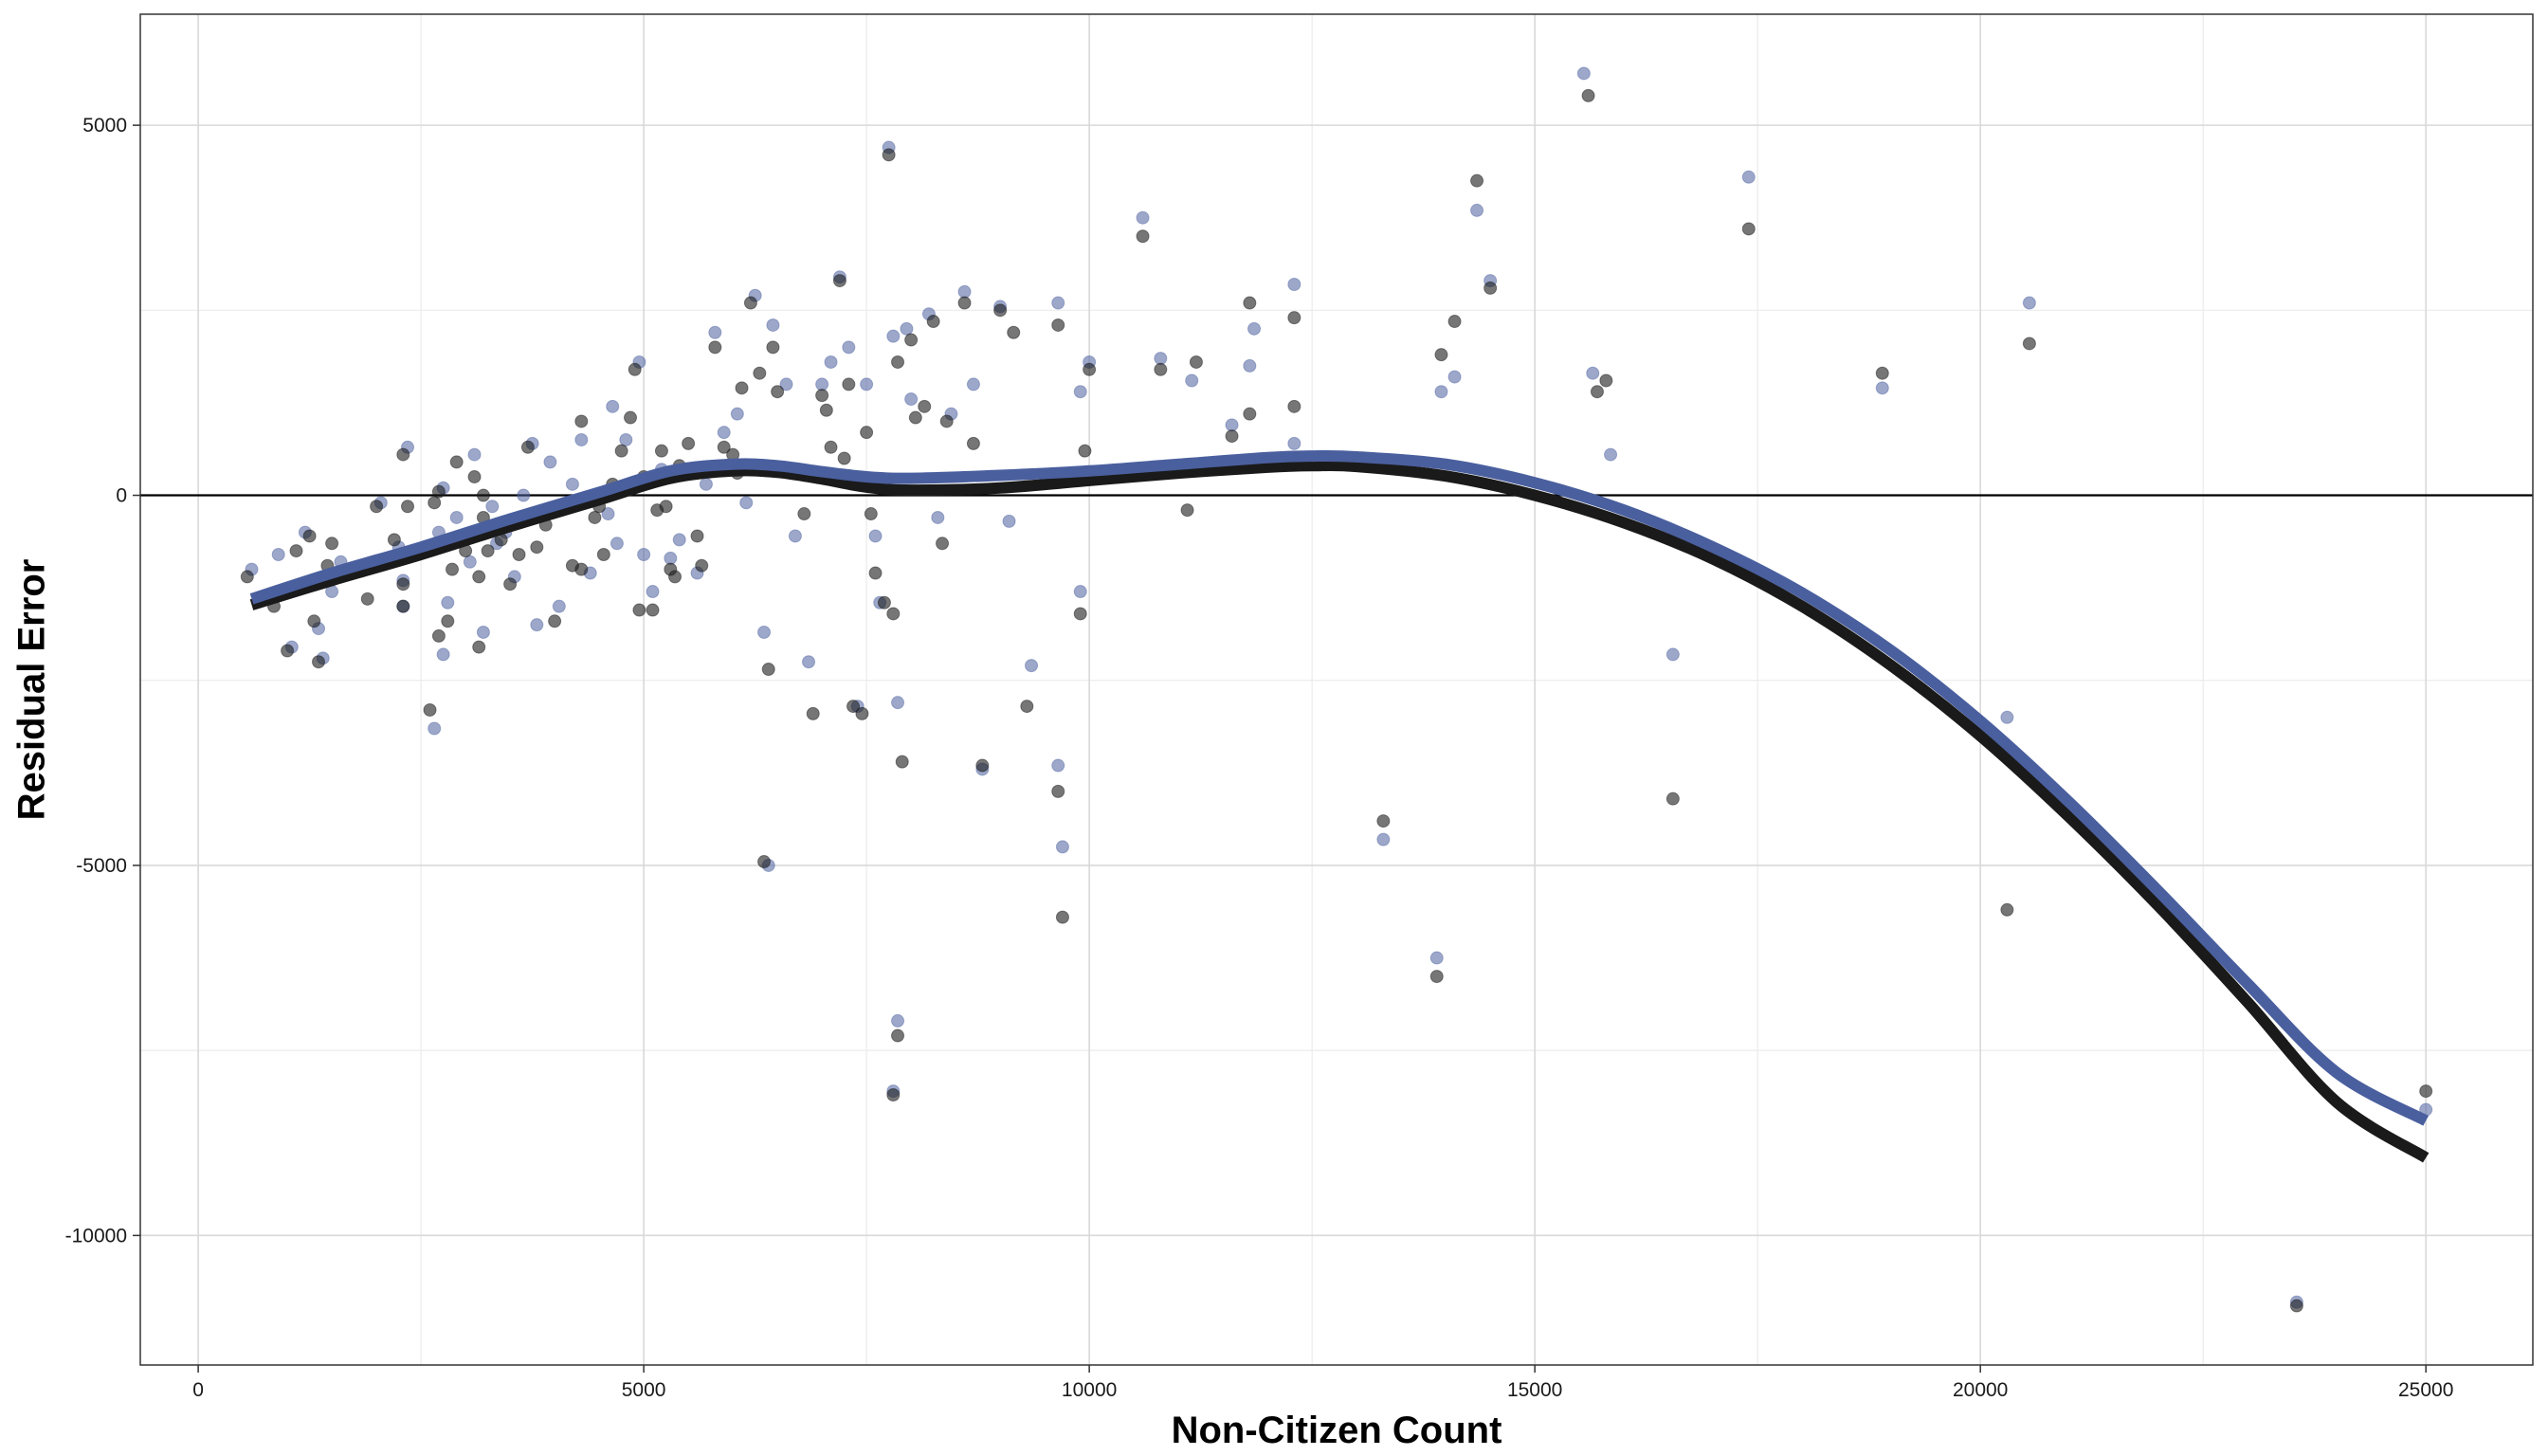 The image size is (2548, 1456). Describe the element at coordinates (102, 681) in the screenshot. I see `y-axis-ticks: -10000 -5000 0 5000` at that location.